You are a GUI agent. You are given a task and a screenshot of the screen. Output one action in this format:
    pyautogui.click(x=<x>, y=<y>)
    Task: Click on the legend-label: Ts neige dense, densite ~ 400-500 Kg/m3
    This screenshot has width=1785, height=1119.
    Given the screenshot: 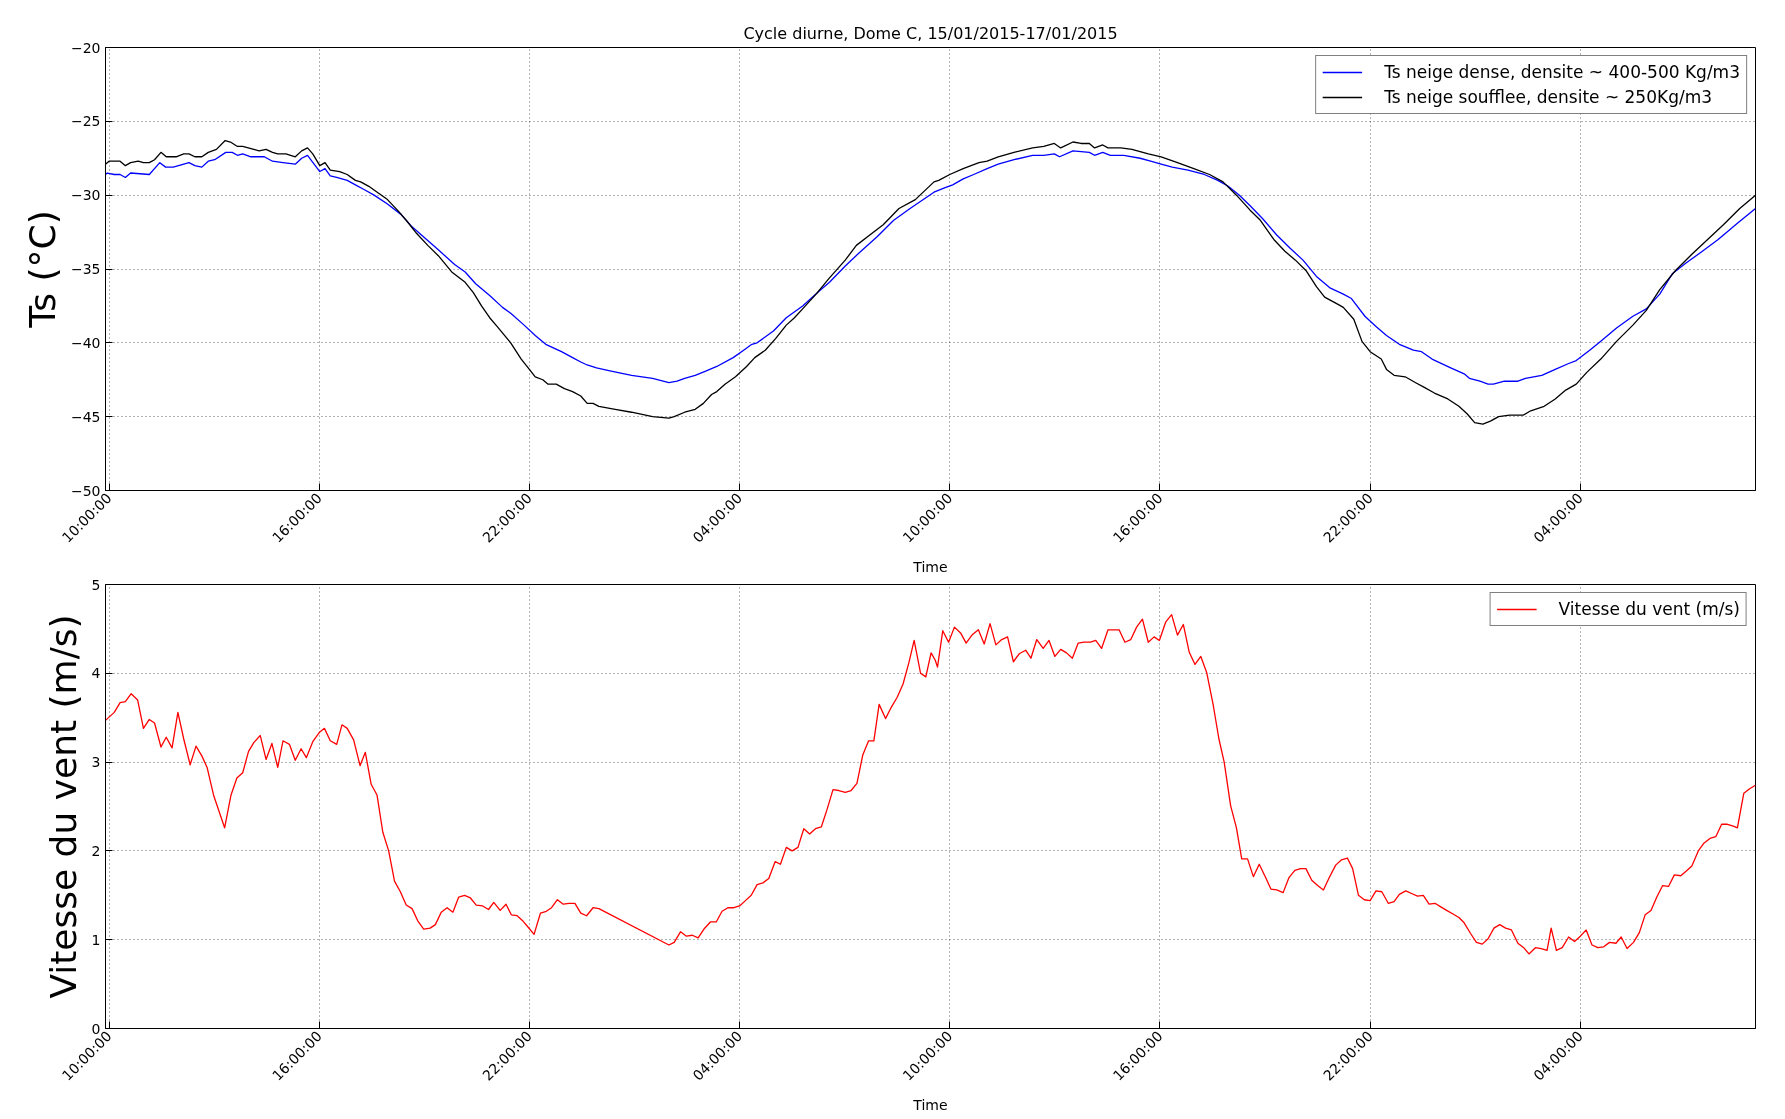 What is the action you would take?
    pyautogui.click(x=1562, y=72)
    